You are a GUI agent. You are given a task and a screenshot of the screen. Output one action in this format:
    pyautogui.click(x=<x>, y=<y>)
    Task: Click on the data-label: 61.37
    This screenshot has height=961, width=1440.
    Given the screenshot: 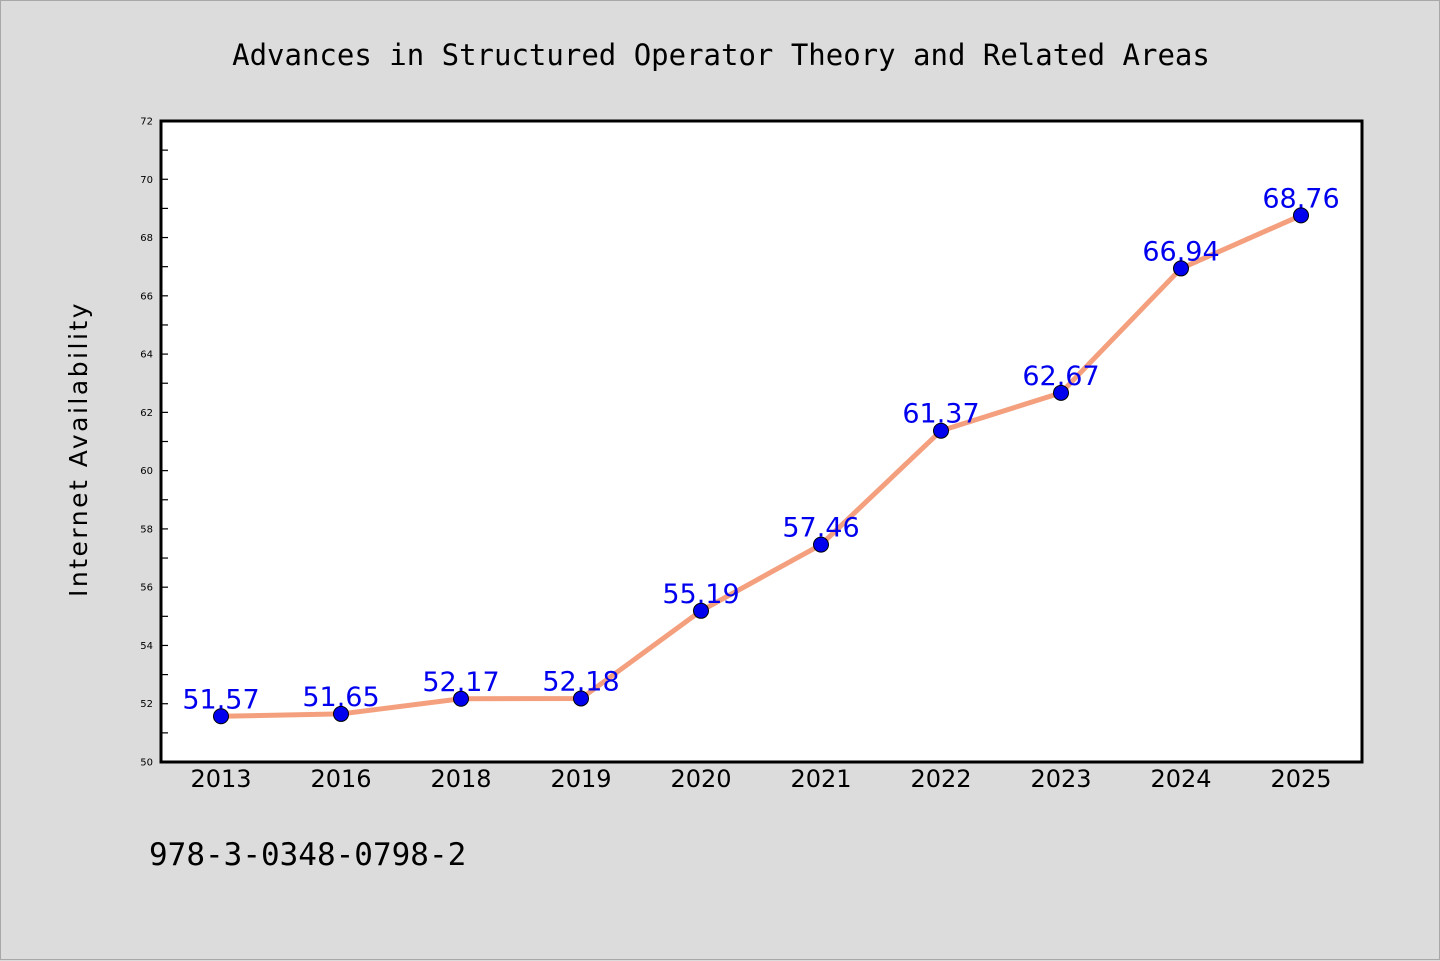 What is the action you would take?
    pyautogui.click(x=940, y=414)
    